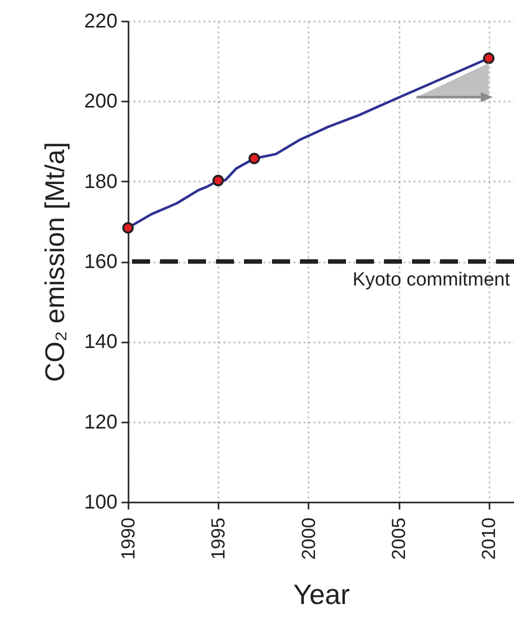 This screenshot has height=630, width=514. I want to click on x-tick-label: 2000, so click(309, 539).